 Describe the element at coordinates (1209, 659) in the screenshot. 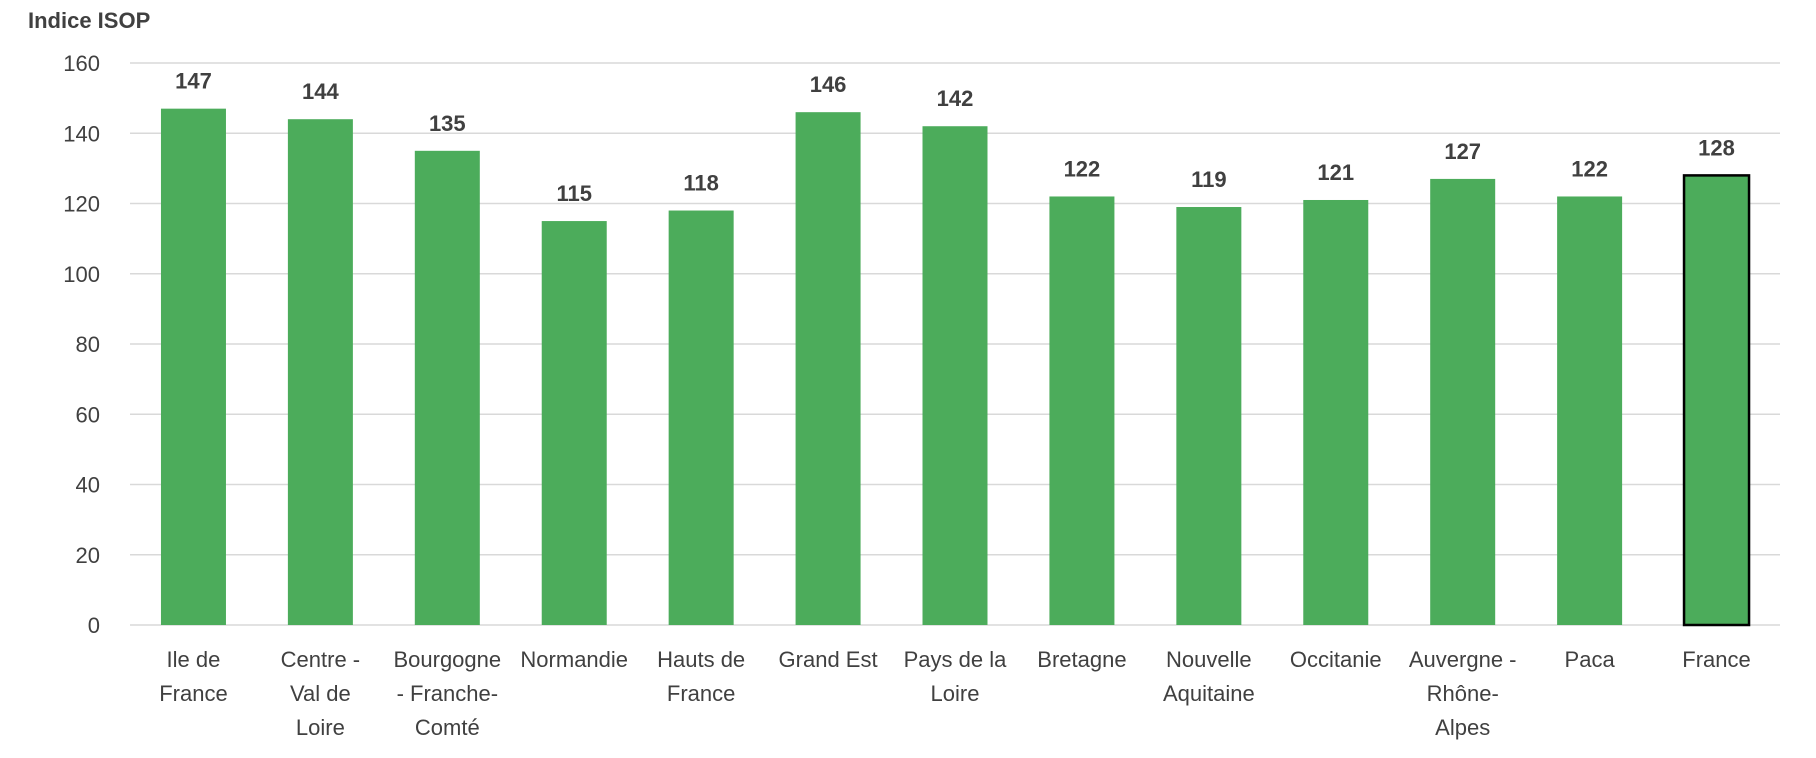

I see `x-tick-label-line: Nouvelle` at that location.